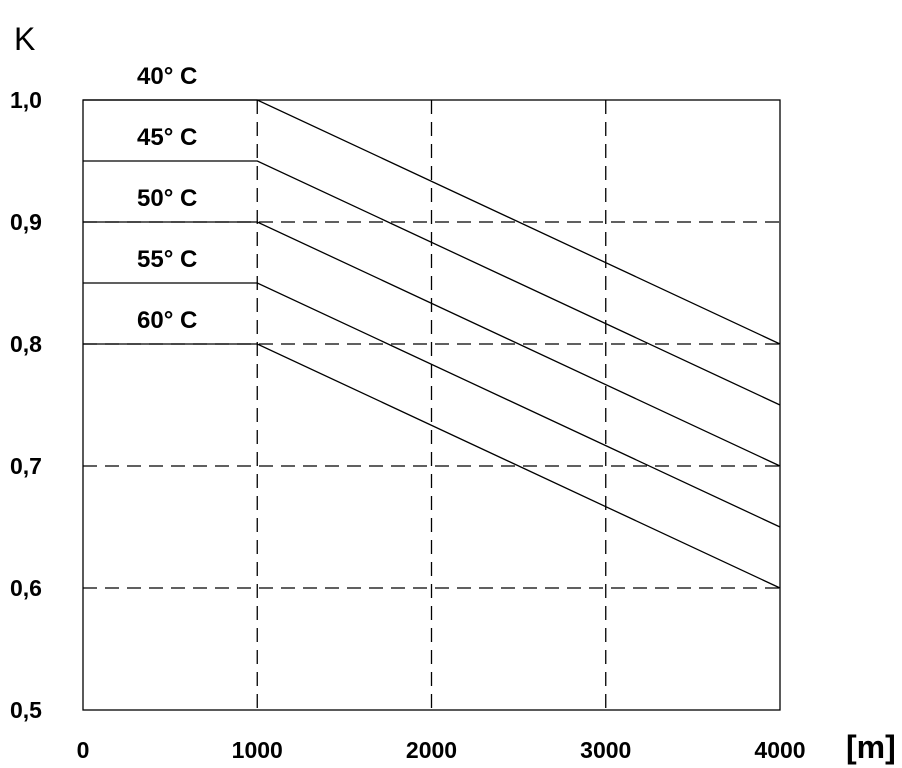 The height and width of the screenshot is (768, 902). What do you see at coordinates (431, 750) in the screenshot?
I see `x-tick-label: 2000` at bounding box center [431, 750].